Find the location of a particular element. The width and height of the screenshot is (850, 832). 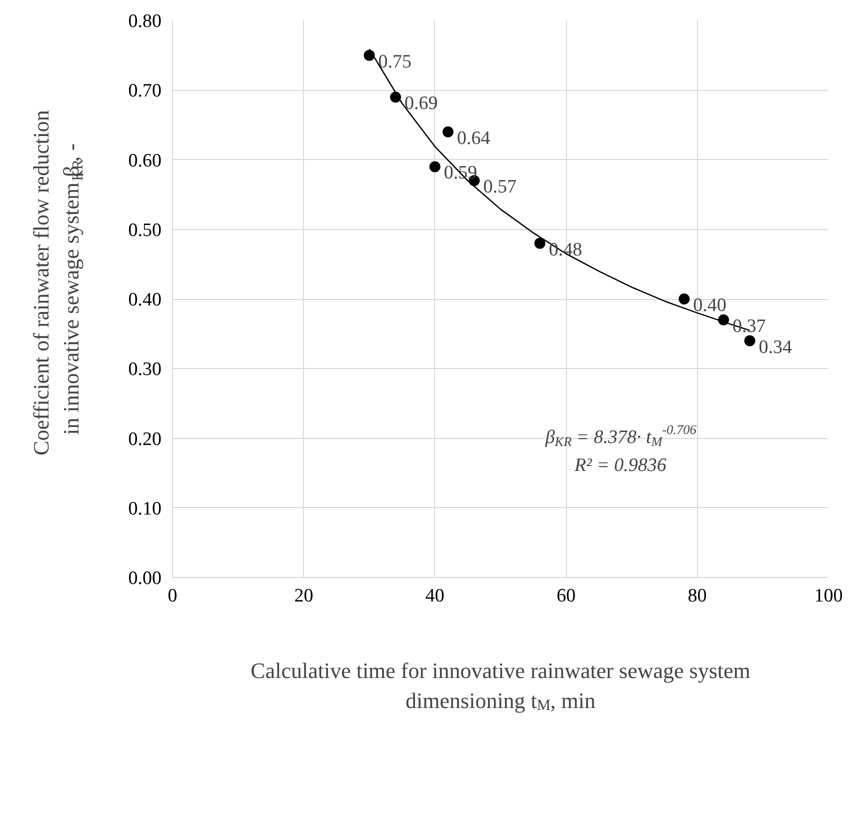

data-label: 0.57 is located at coordinates (500, 187).